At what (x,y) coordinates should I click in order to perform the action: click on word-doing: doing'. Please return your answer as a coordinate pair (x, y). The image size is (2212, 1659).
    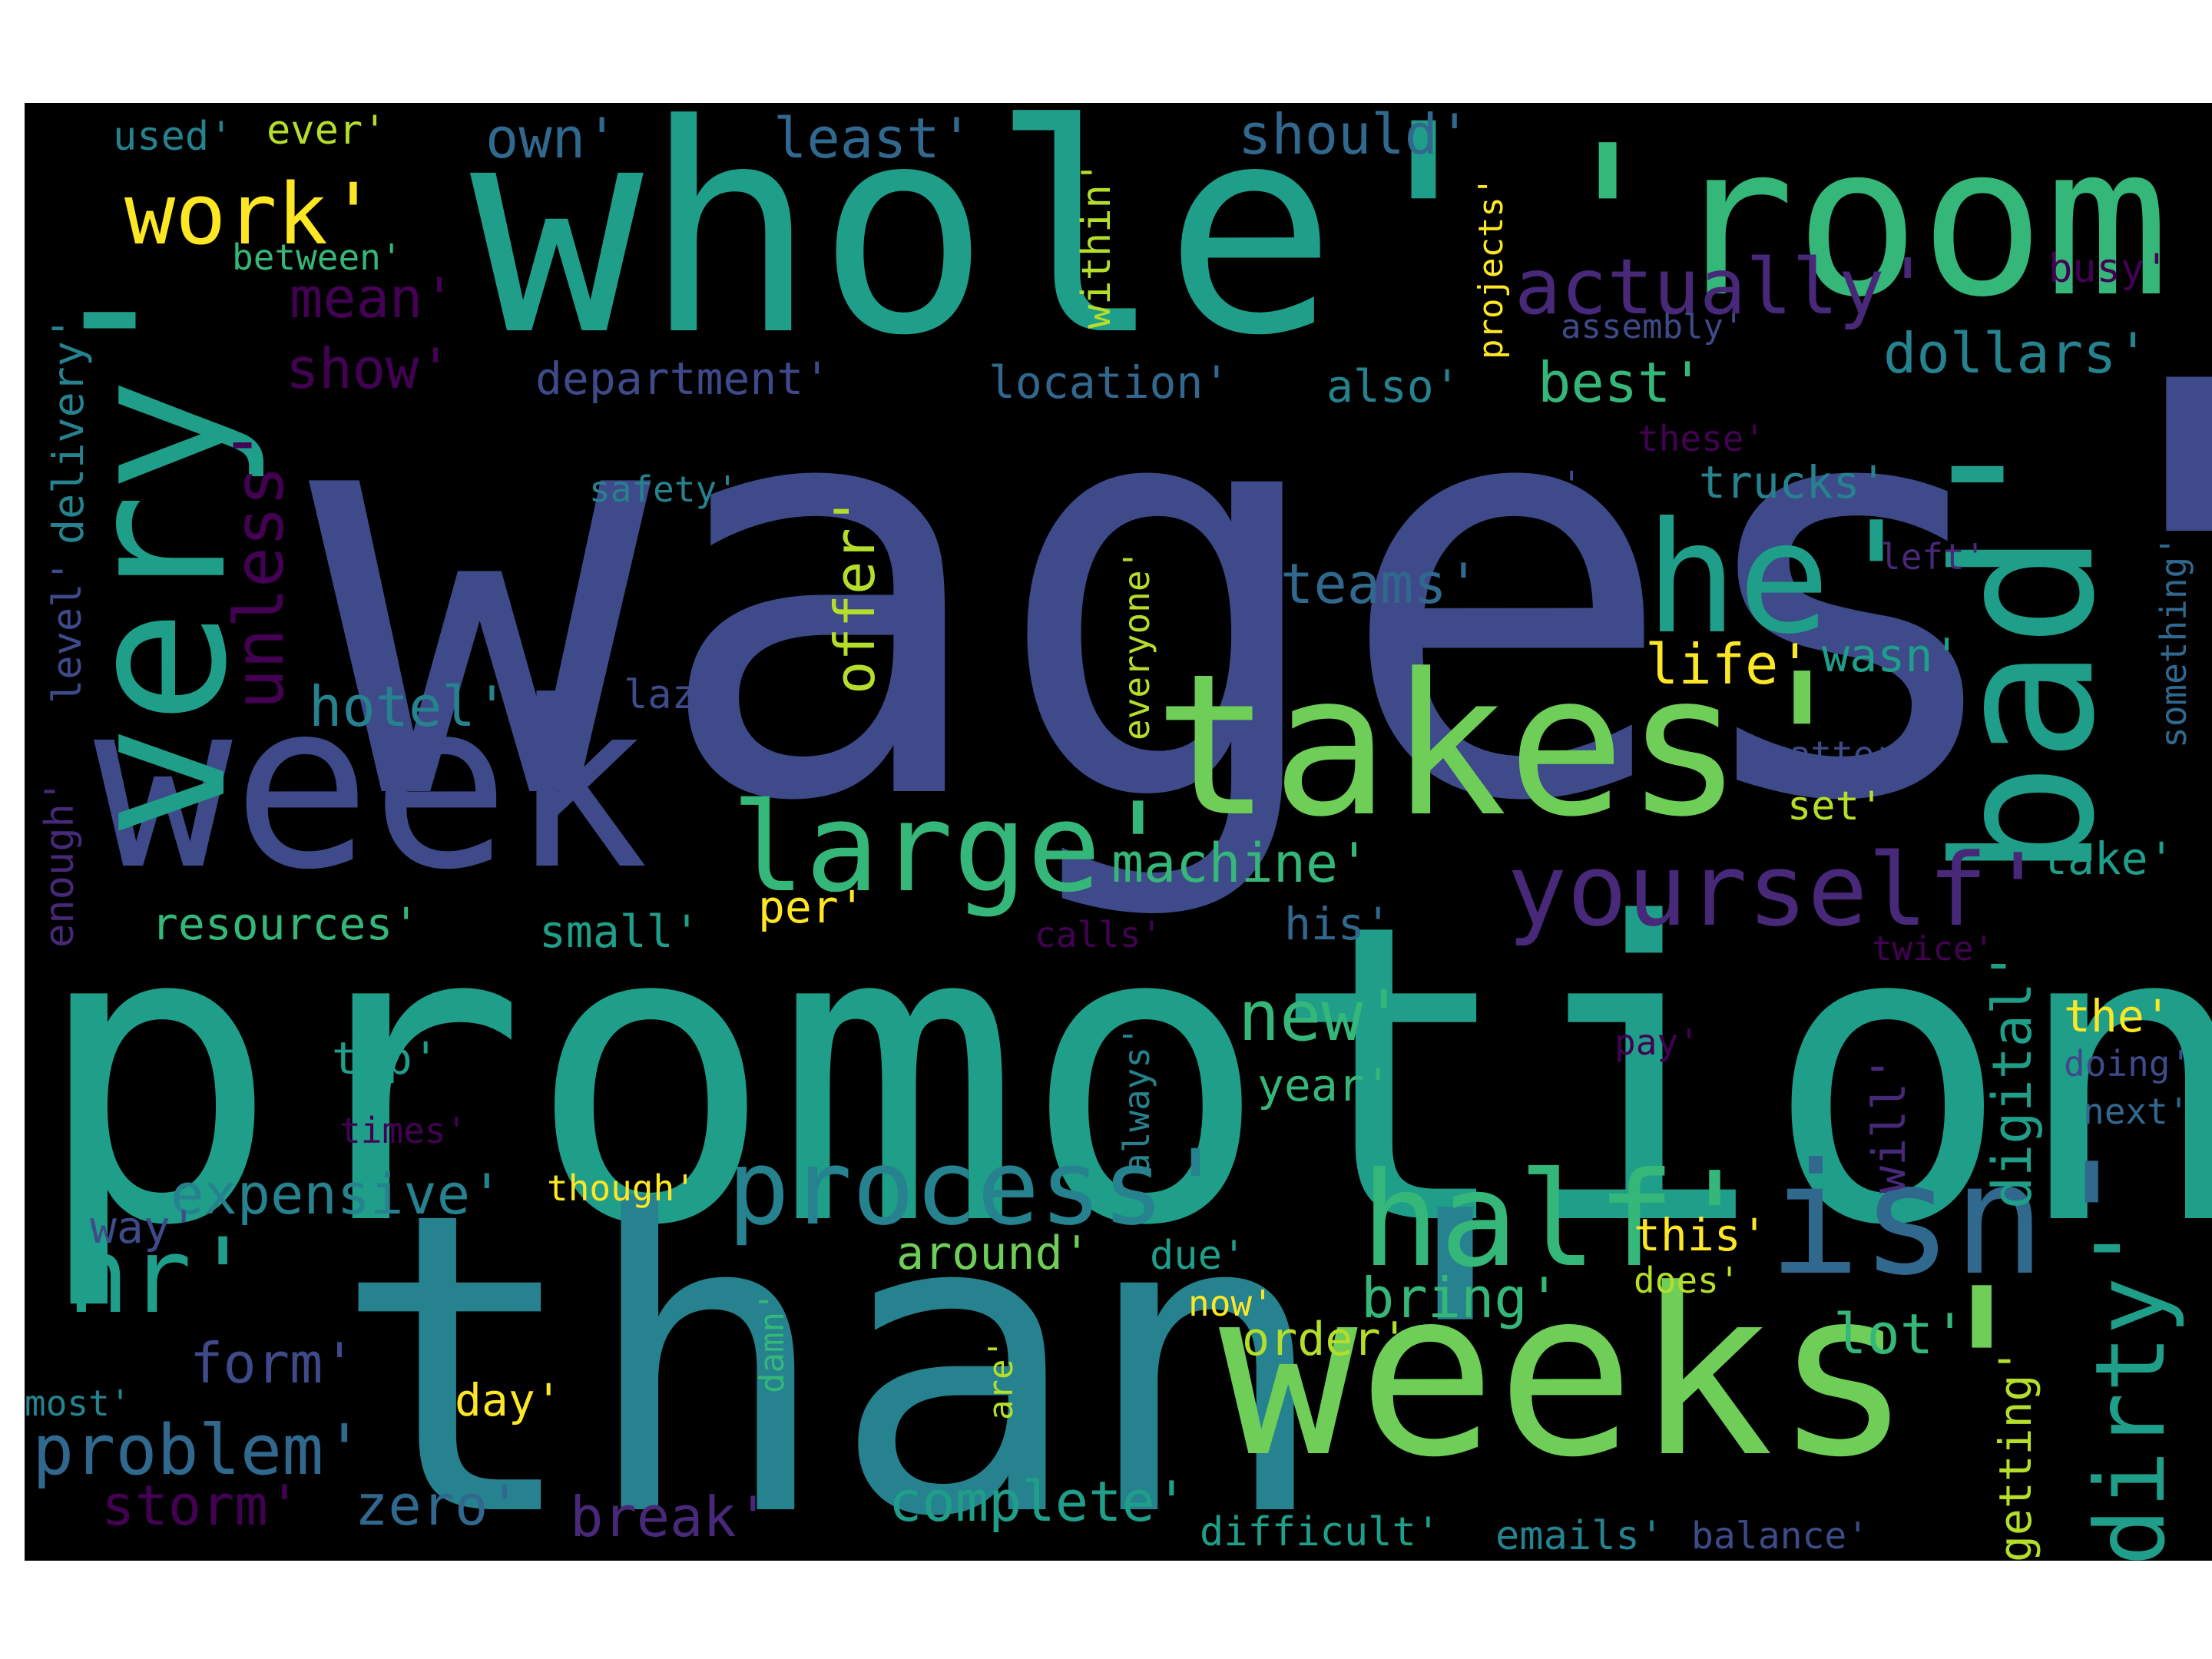
    Looking at the image, I should click on (2128, 1063).